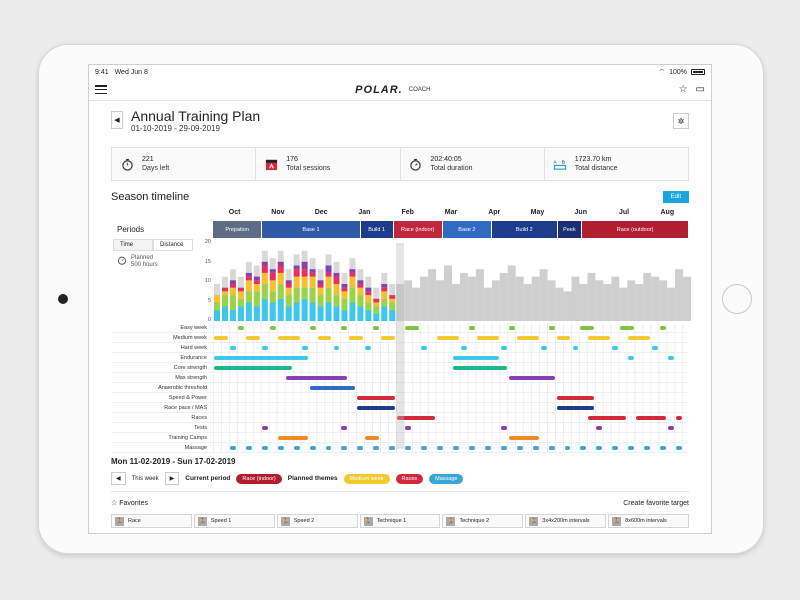 Image resolution: width=800 pixels, height=600 pixels. What do you see at coordinates (656, 503) in the screenshot?
I see `create-favorite-target-button: Create favorite target` at bounding box center [656, 503].